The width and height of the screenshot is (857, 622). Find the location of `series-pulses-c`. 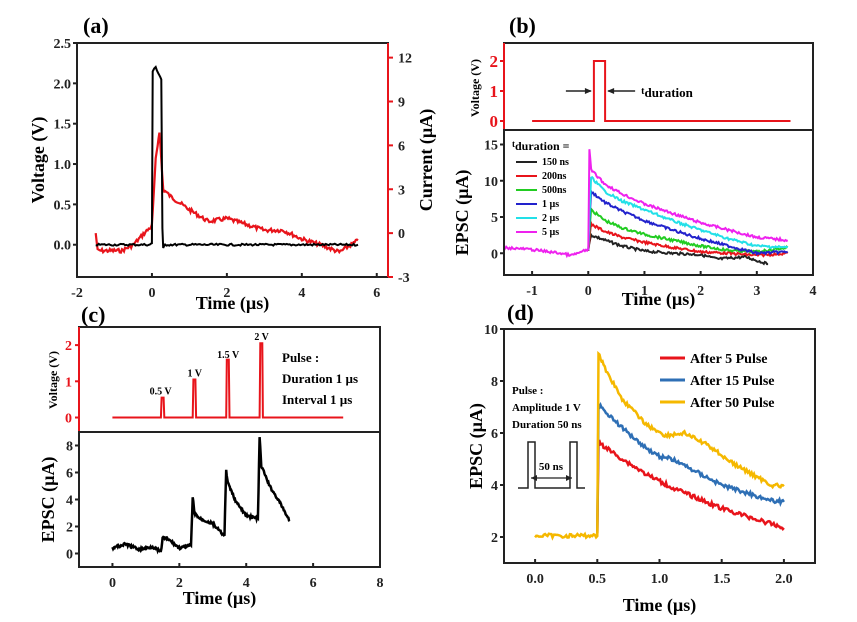

series-pulses-c is located at coordinates (228, 380).